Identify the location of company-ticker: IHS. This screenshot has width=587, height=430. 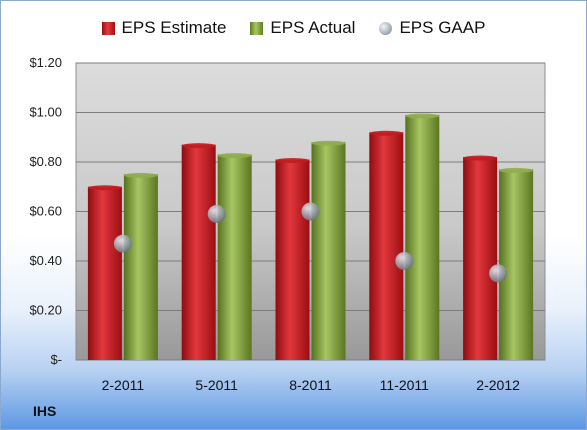
(45, 411).